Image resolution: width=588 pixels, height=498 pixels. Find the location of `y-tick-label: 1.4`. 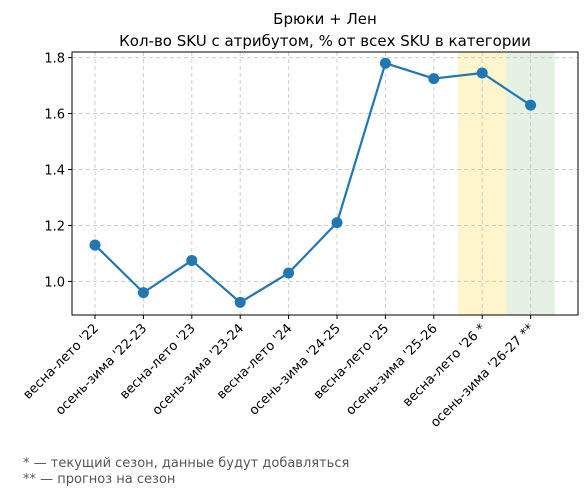

y-tick-label: 1.4 is located at coordinates (54, 171).